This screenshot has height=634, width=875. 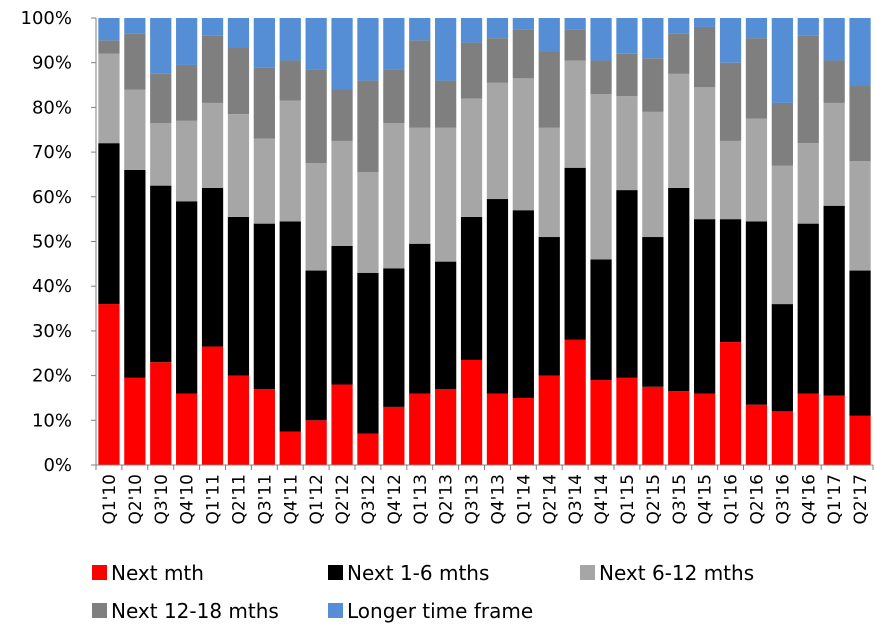 I want to click on legend-swatch-next-6-12-mths, so click(x=587, y=572).